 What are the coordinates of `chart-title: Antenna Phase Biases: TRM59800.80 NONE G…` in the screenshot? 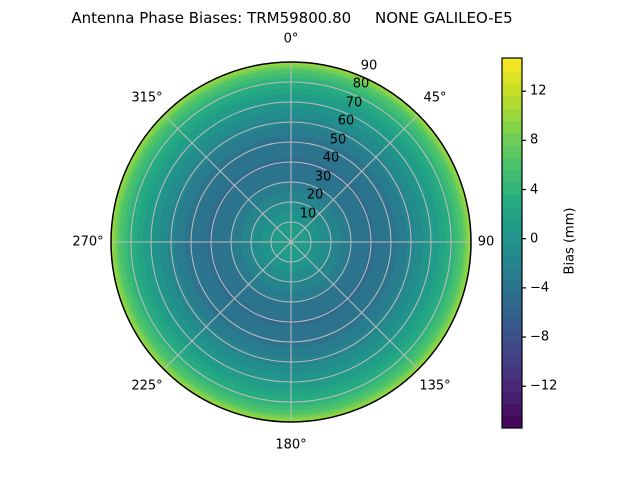 It's located at (292, 18).